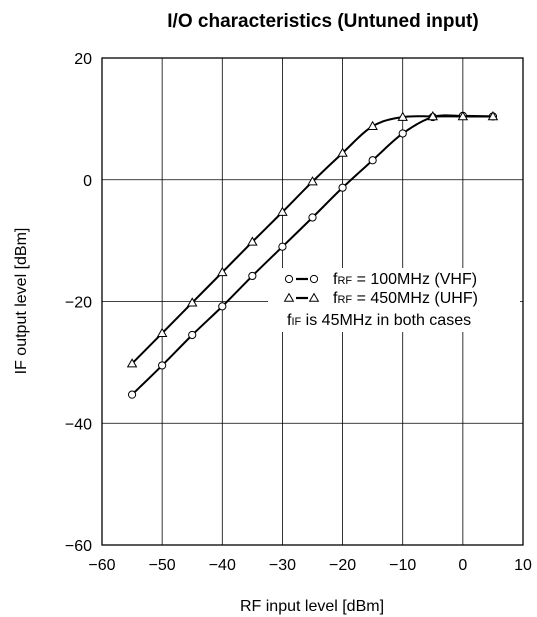  Describe the element at coordinates (342, 565) in the screenshot. I see `x-tick-label: −20` at that location.